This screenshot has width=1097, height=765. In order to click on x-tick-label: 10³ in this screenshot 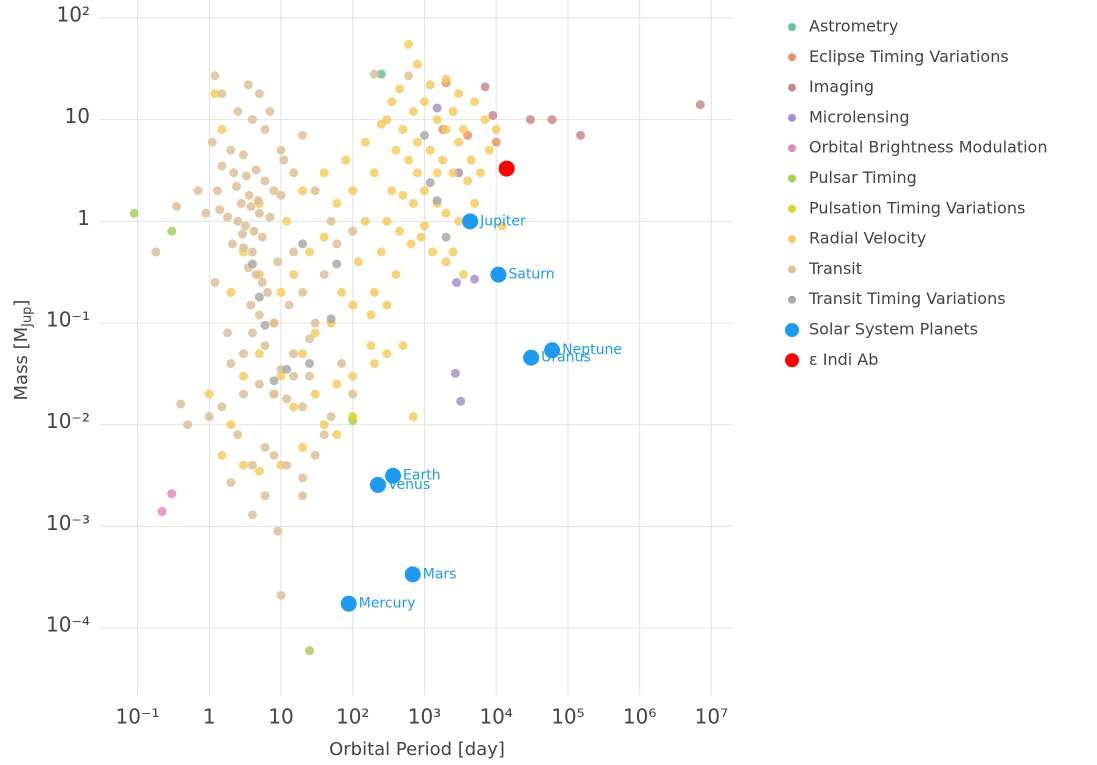, I will do `click(424, 717)`.